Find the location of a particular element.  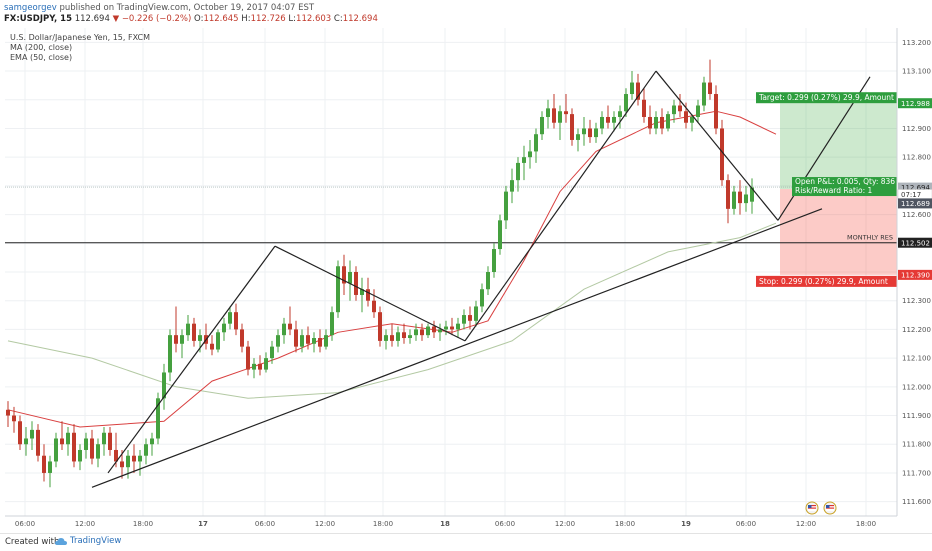

legend-ema: EMA (50, close) is located at coordinates (41, 57).